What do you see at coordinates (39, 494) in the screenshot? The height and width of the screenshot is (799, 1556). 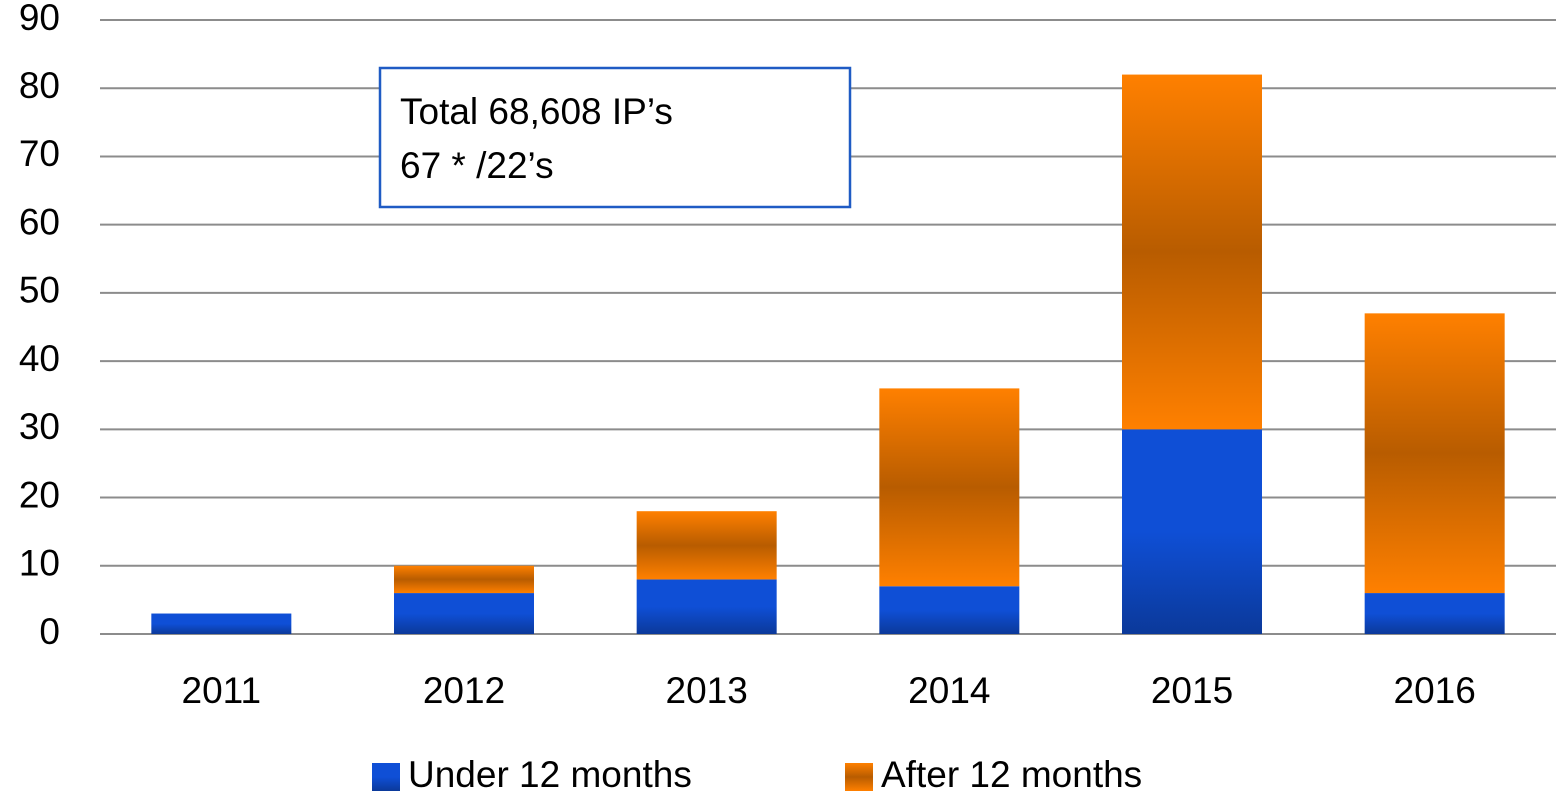 I see `y-tick-label: 20` at bounding box center [39, 494].